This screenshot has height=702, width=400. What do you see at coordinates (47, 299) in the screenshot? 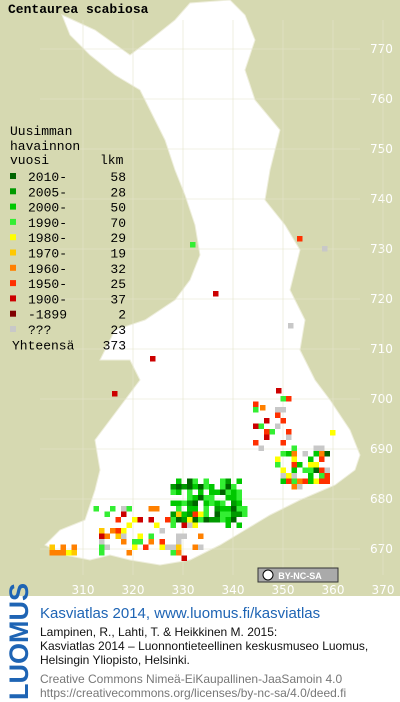
I see `legend-label: 1900-` at bounding box center [47, 299].